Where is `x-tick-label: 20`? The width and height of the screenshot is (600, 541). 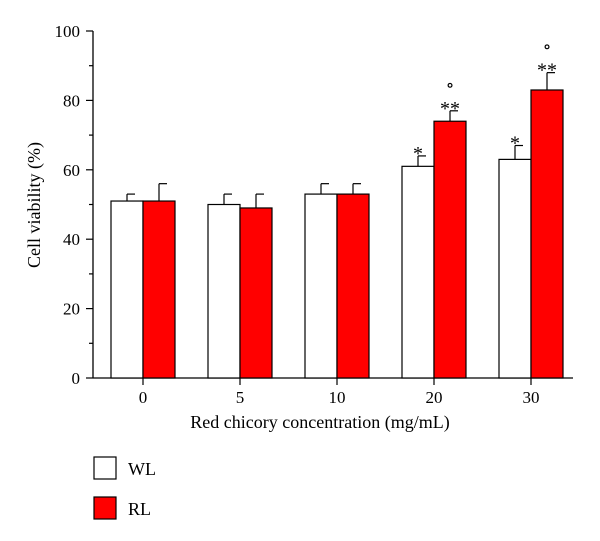
x-tick-label: 20 is located at coordinates (434, 397).